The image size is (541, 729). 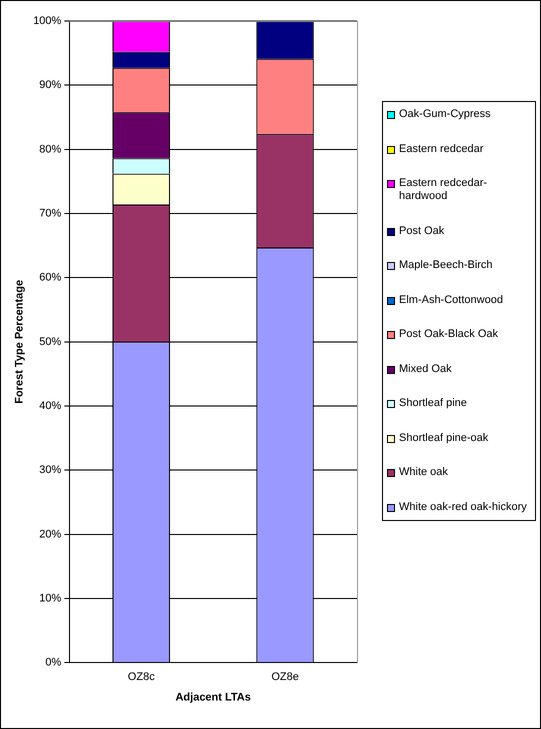 What do you see at coordinates (441, 149) in the screenshot?
I see `legend-label: Eastern redcedar` at bounding box center [441, 149].